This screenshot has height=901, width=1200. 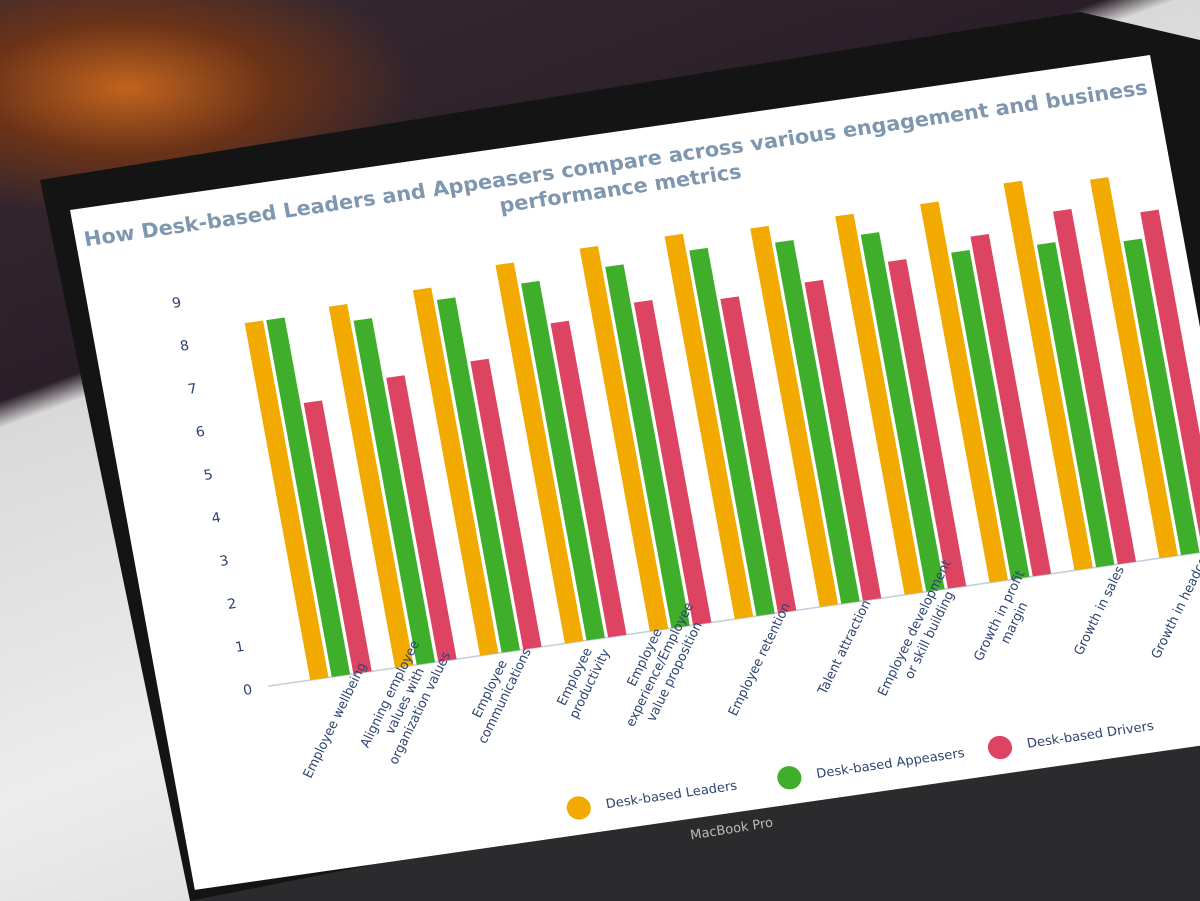 What do you see at coordinates (177, 303) in the screenshot?
I see `y-tick-label: 9` at bounding box center [177, 303].